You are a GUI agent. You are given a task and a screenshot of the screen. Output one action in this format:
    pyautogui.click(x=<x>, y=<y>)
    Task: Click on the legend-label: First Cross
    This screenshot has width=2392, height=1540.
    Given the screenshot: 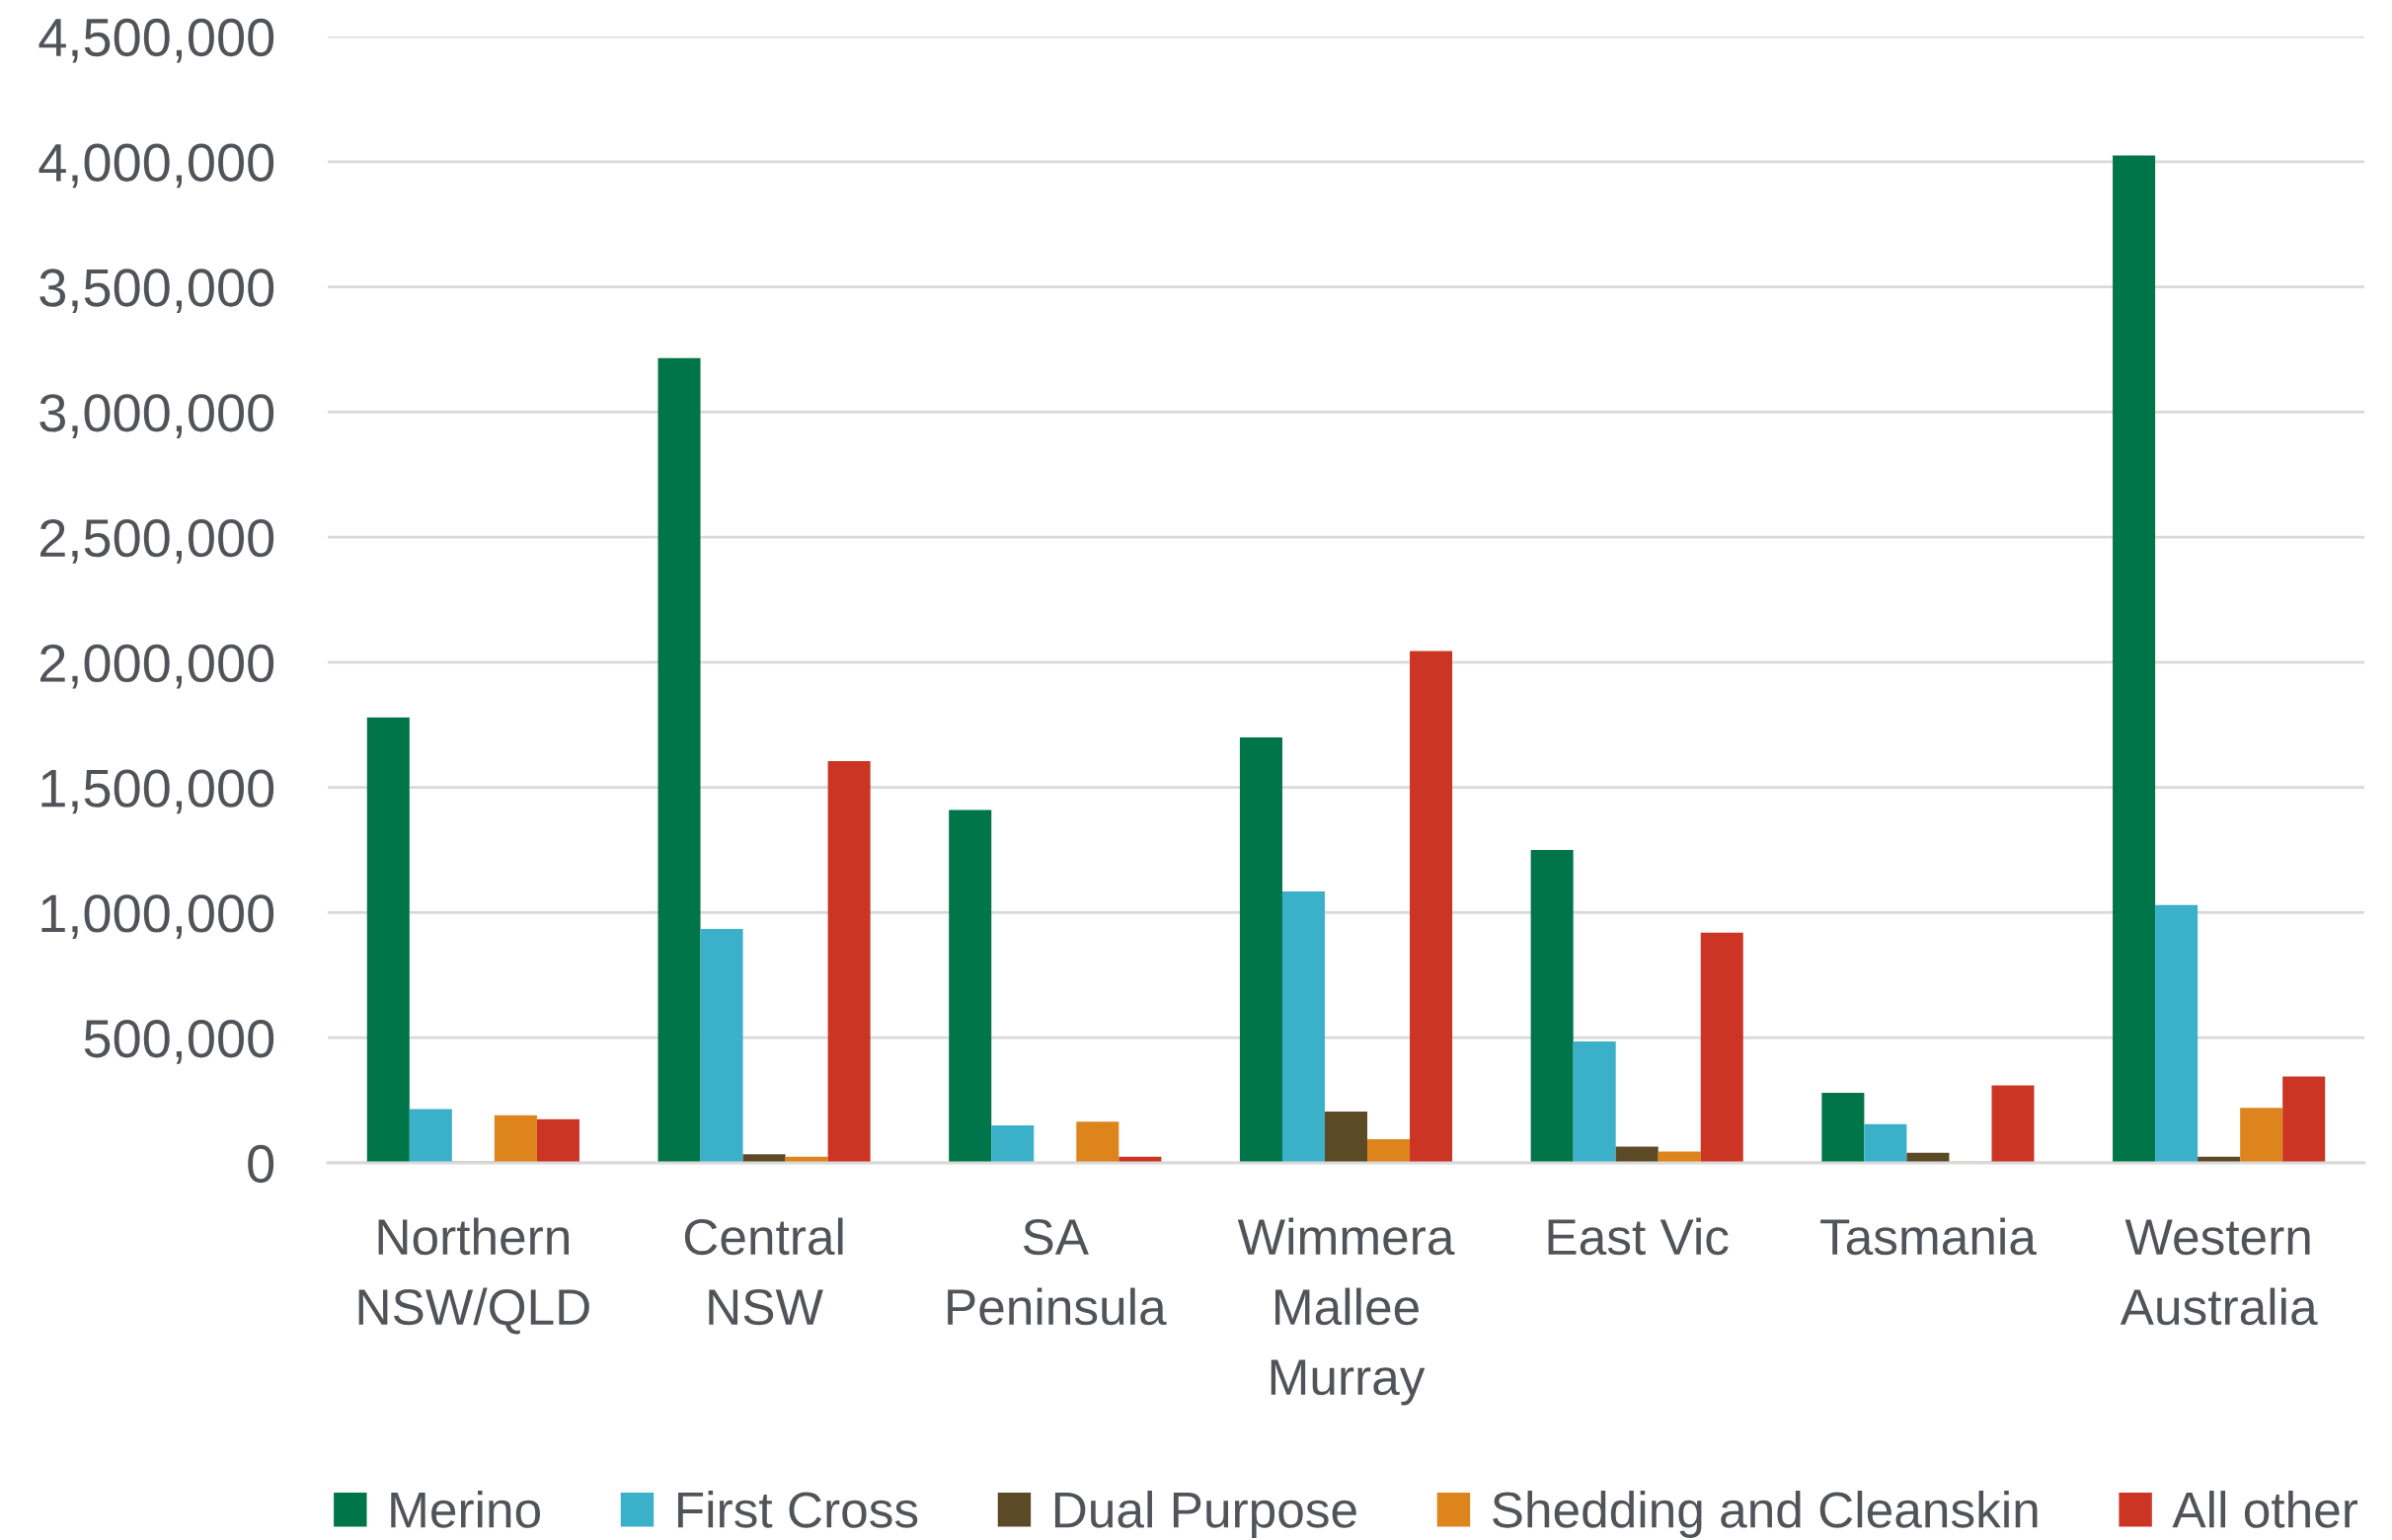 What is the action you would take?
    pyautogui.click(x=797, y=1509)
    